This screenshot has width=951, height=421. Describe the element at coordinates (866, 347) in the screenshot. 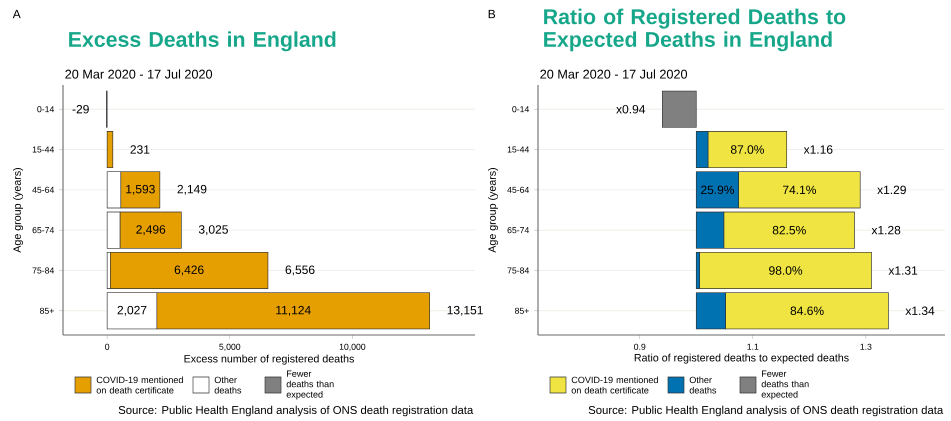

I see `x-tick-label: 1.3` at that location.